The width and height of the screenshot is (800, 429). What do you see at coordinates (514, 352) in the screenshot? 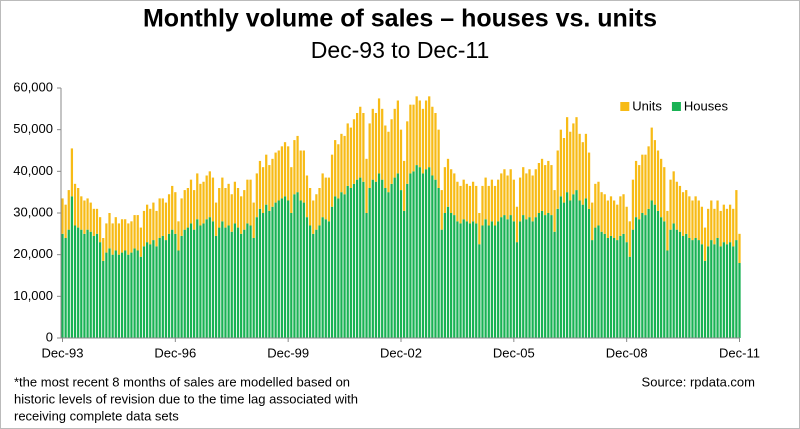
I see `x-tick-label: Dec-05` at bounding box center [514, 352].